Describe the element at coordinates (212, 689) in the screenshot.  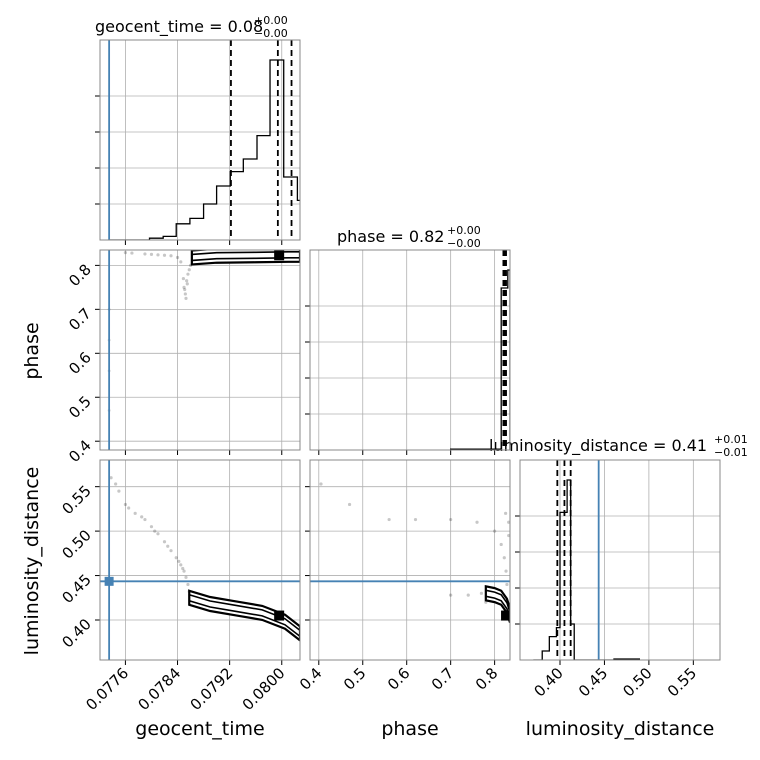
I see `panel-time-vs-lum-xtick-label-2: 0.0792` at that location.